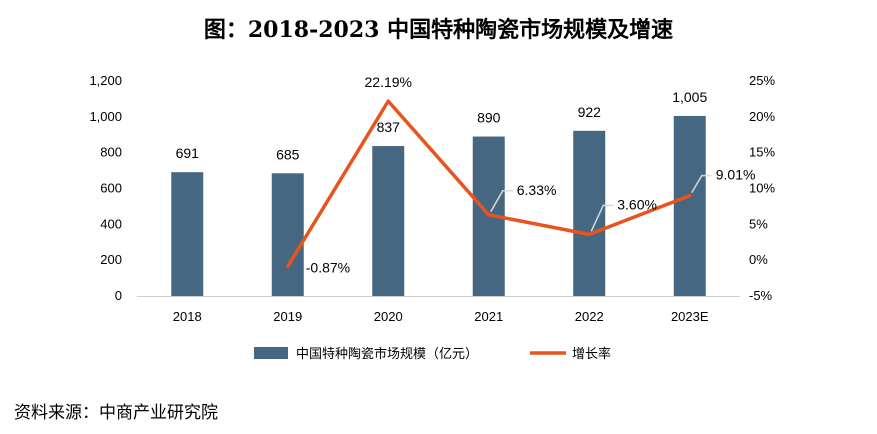 The height and width of the screenshot is (434, 877). Describe the element at coordinates (758, 259) in the screenshot. I see `y-right-tick-label: 0%` at that location.